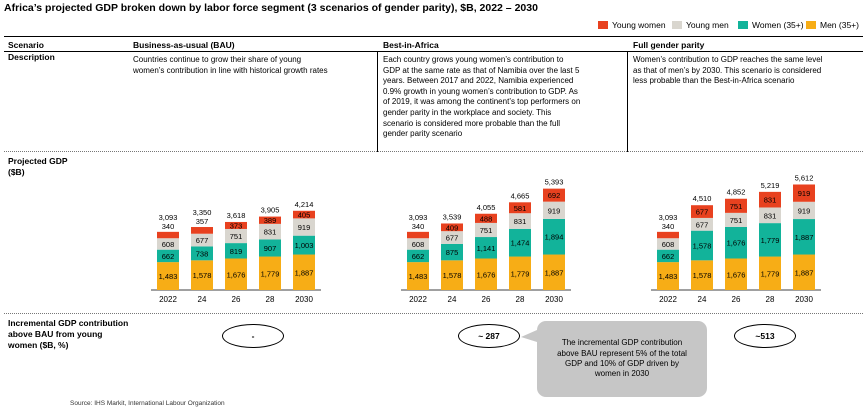 This screenshot has width=867, height=410. I want to click on data-label-young-women: 692, so click(554, 195).